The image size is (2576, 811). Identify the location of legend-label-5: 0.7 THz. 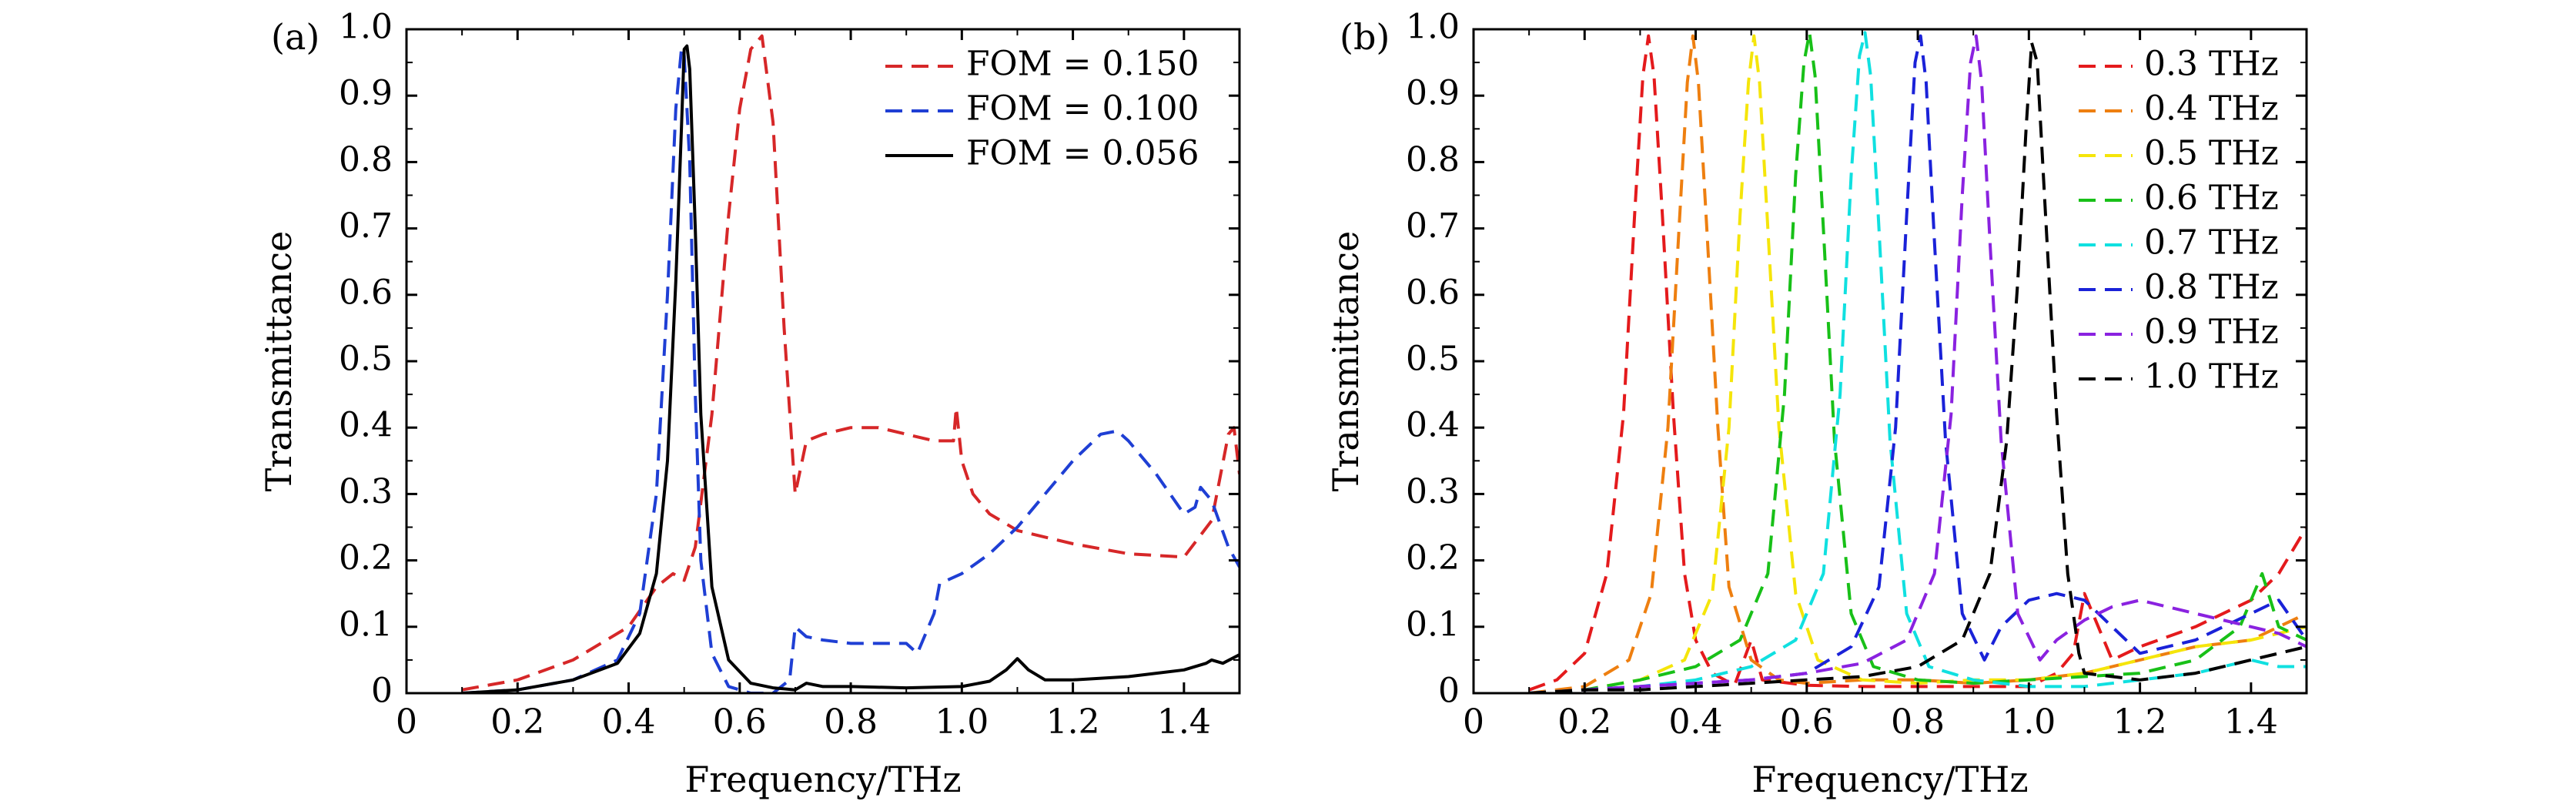
(2211, 243).